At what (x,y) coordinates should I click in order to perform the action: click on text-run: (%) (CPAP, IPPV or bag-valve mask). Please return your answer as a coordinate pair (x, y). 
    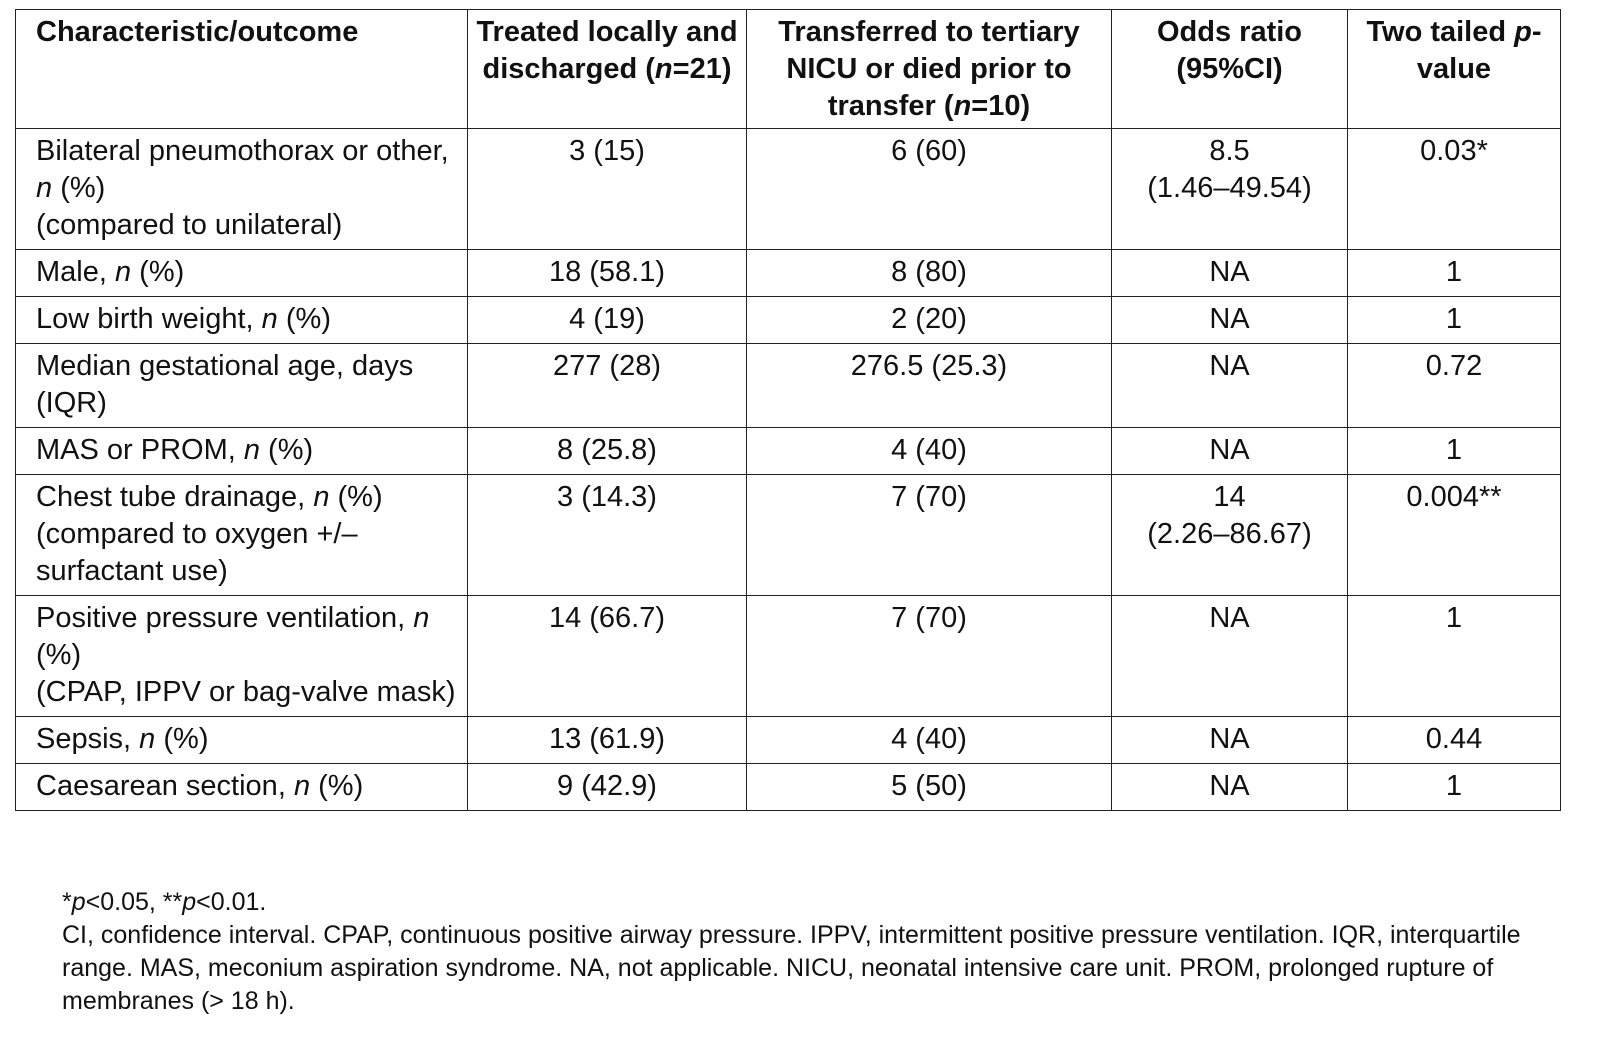
    Looking at the image, I should click on (246, 673).